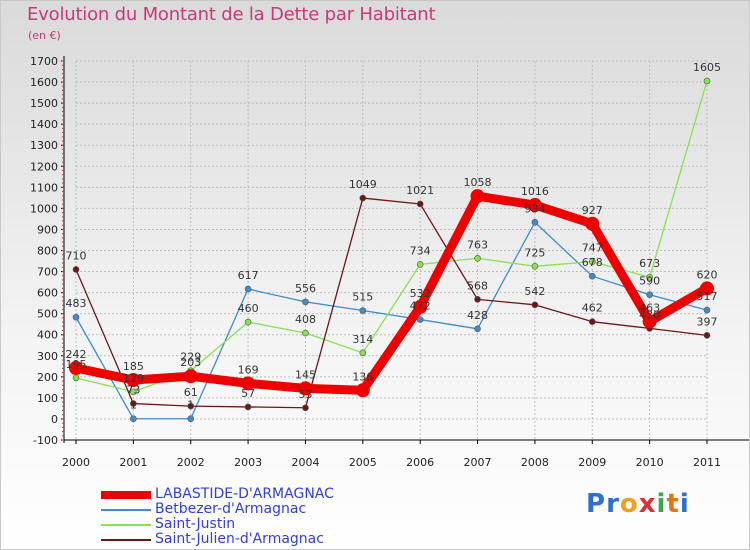 The width and height of the screenshot is (750, 550). What do you see at coordinates (76, 303) in the screenshot?
I see `data-label: 483` at bounding box center [76, 303].